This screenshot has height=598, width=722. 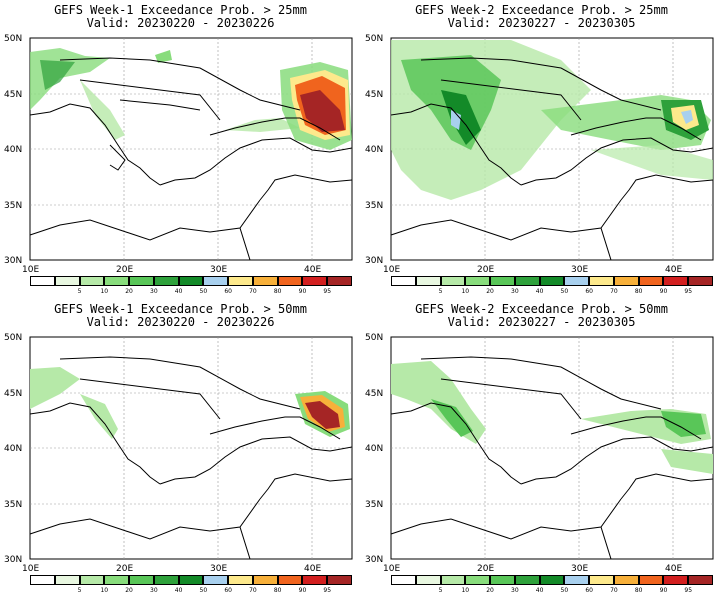 I want to click on colorbar-tick-label: 70, so click(x=614, y=291).